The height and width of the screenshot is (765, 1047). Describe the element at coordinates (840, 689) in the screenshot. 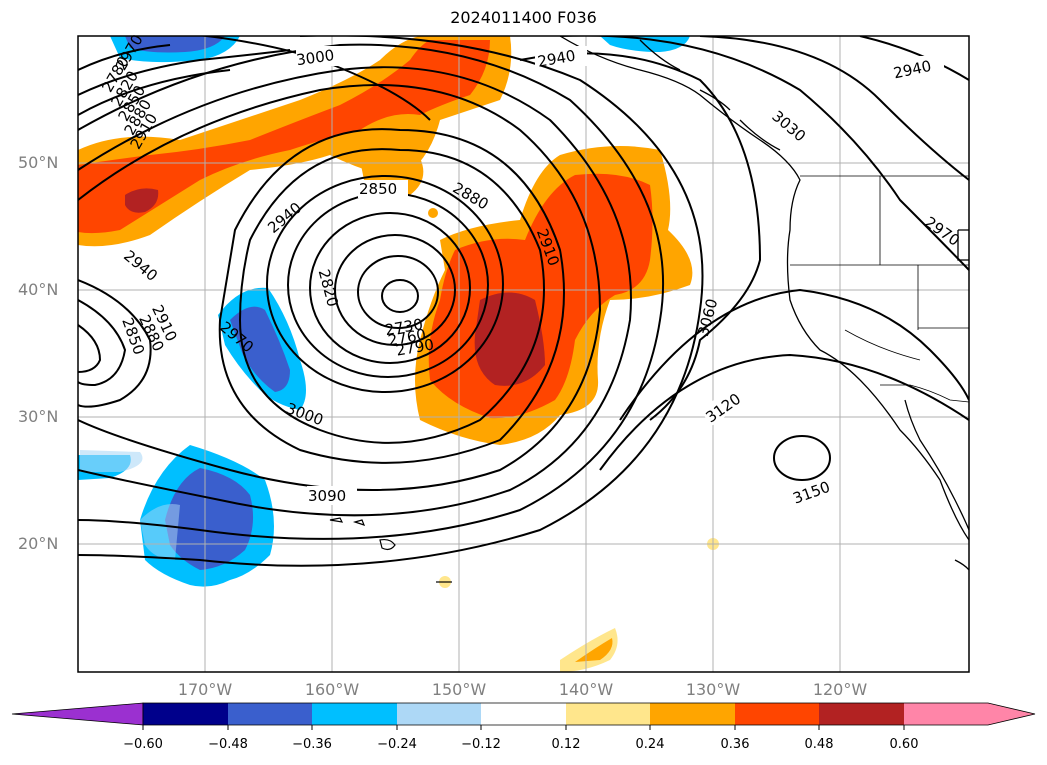

I see `lon-label: 120°W` at that location.